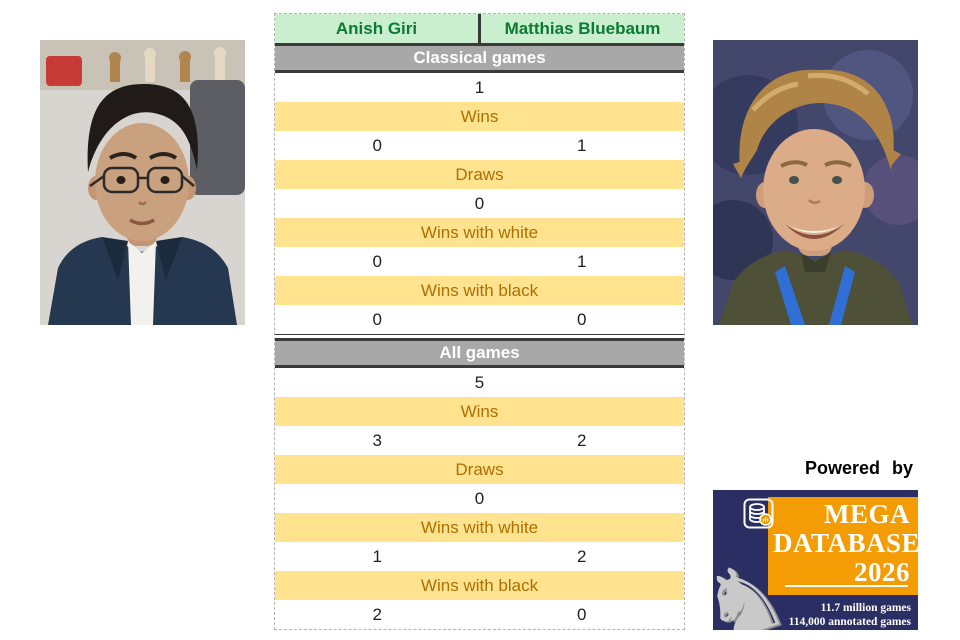  What do you see at coordinates (377, 614) in the screenshot?
I see `stat-value-left: 2` at bounding box center [377, 614].